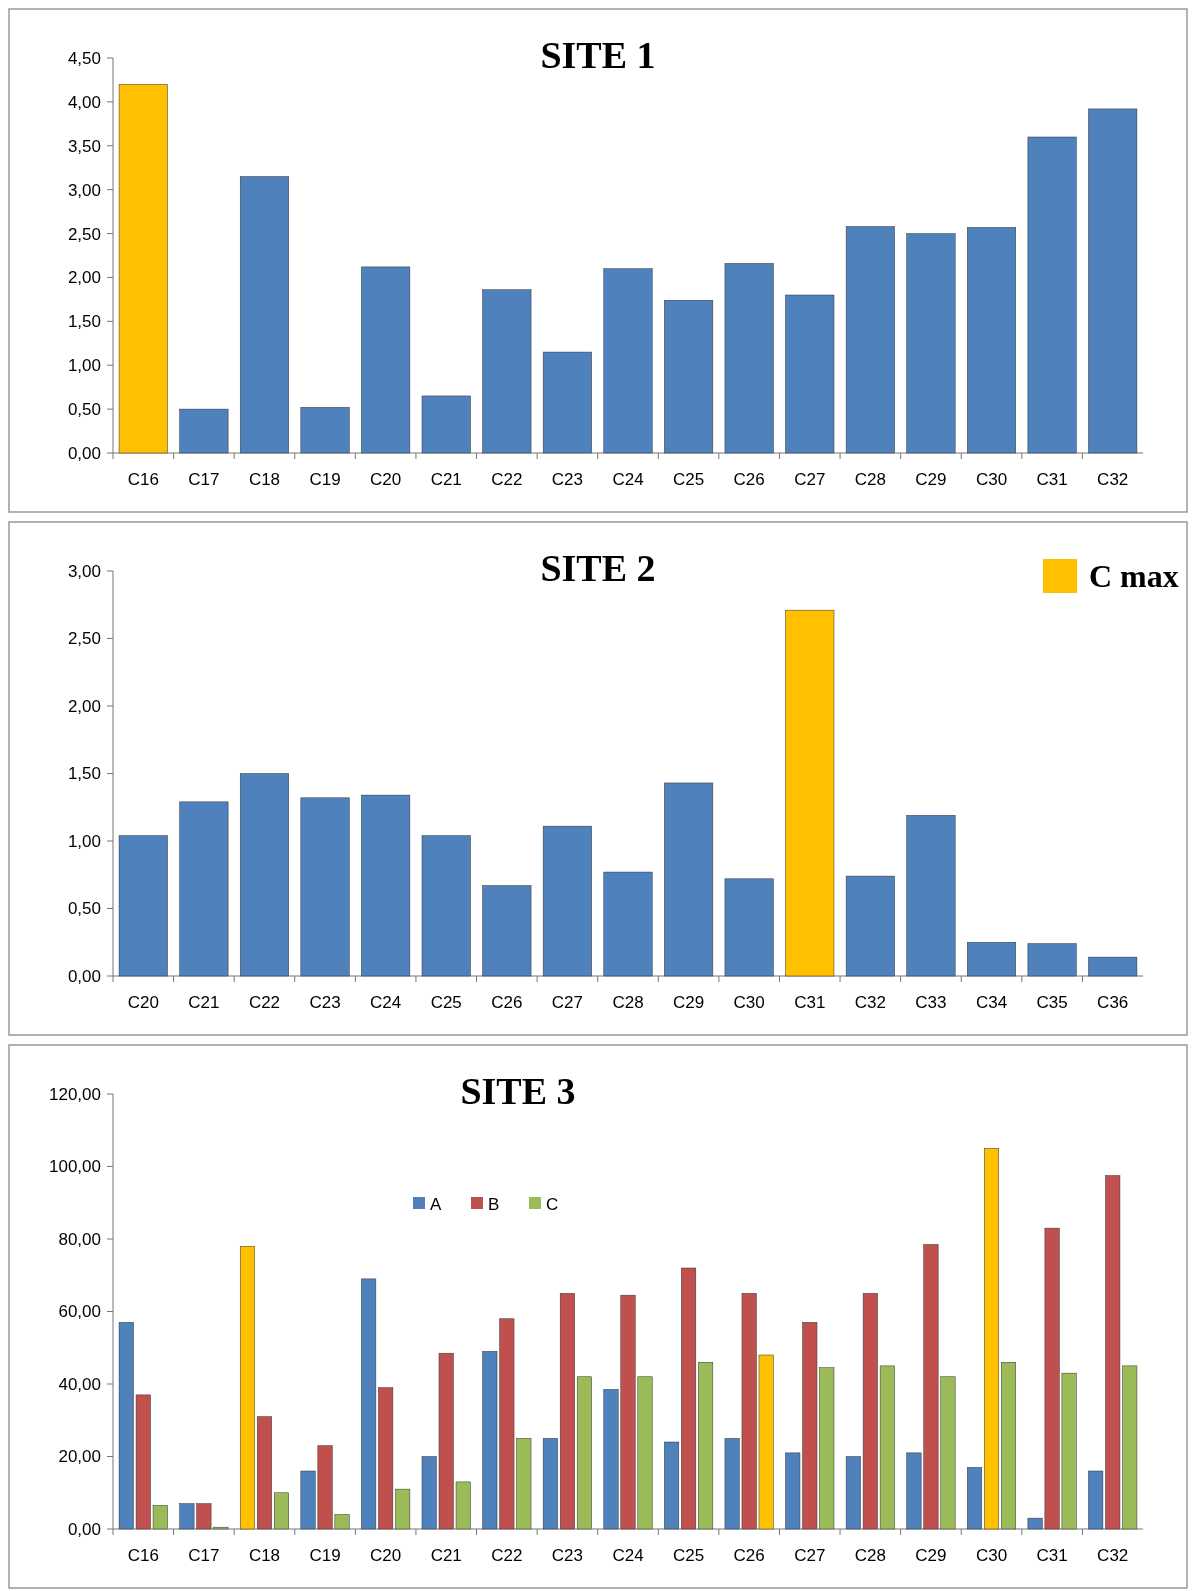  What do you see at coordinates (79, 1239) in the screenshot?
I see `y-tick-label: 80,00` at bounding box center [79, 1239].